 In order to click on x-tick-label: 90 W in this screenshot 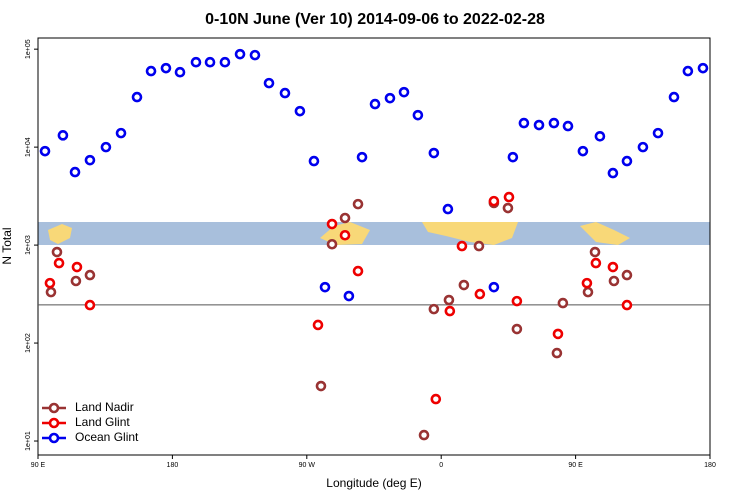, I will do `click(307, 465)`.